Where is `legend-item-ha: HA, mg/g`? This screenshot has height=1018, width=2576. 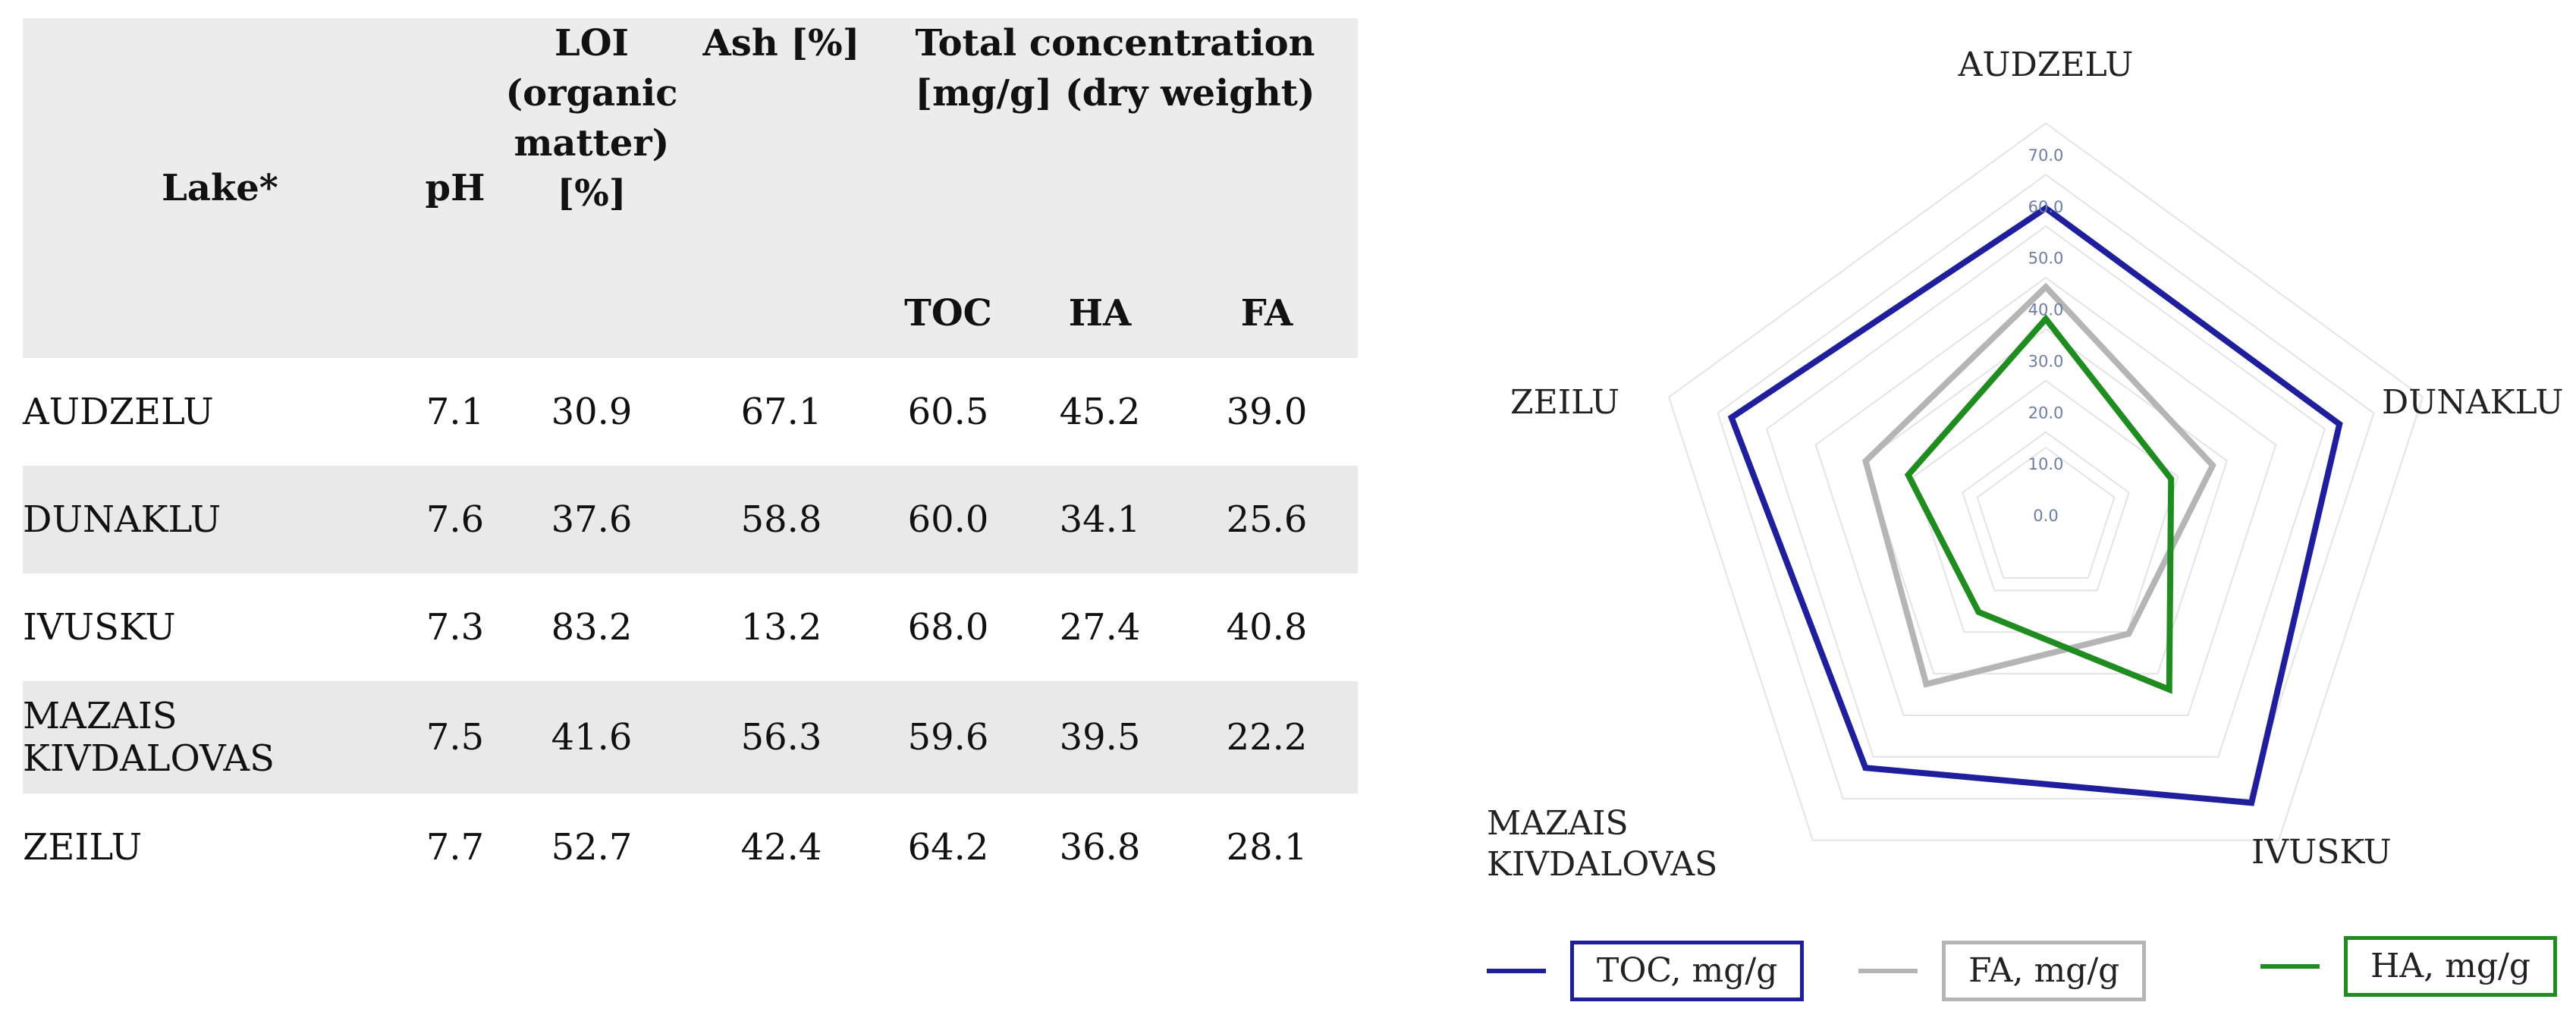 legend-item-ha: HA, mg/g is located at coordinates (2408, 967).